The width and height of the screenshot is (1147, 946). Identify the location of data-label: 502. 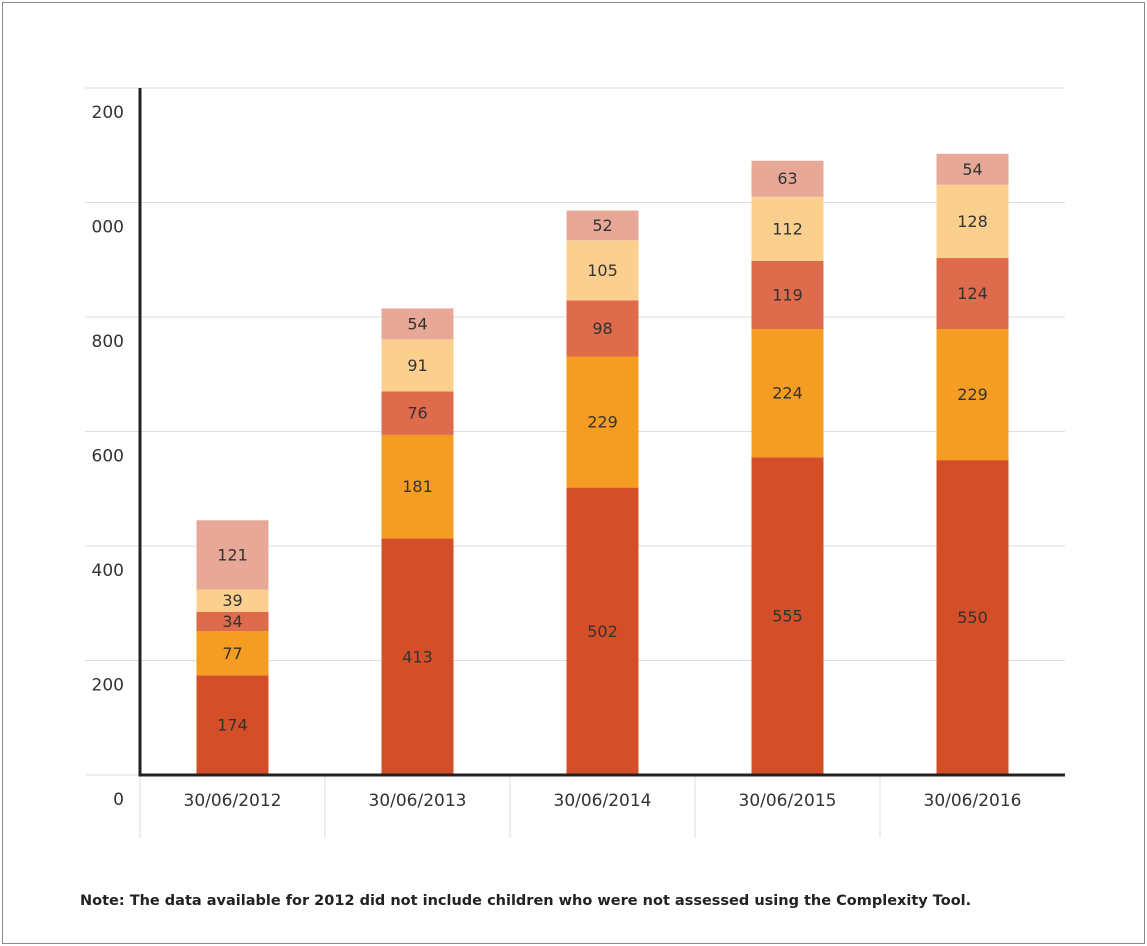
(602, 631).